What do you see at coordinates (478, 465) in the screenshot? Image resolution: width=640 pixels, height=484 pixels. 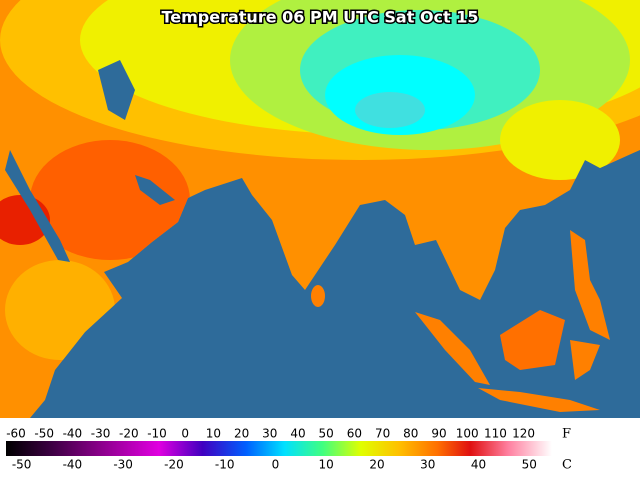 I see `celsius-label: 40` at bounding box center [478, 465].